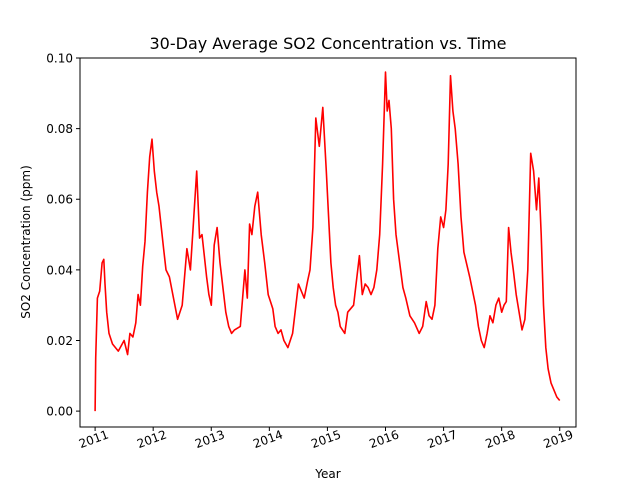 The image size is (640, 480). What do you see at coordinates (327, 473) in the screenshot?
I see `x-axis-label: Year` at bounding box center [327, 473].